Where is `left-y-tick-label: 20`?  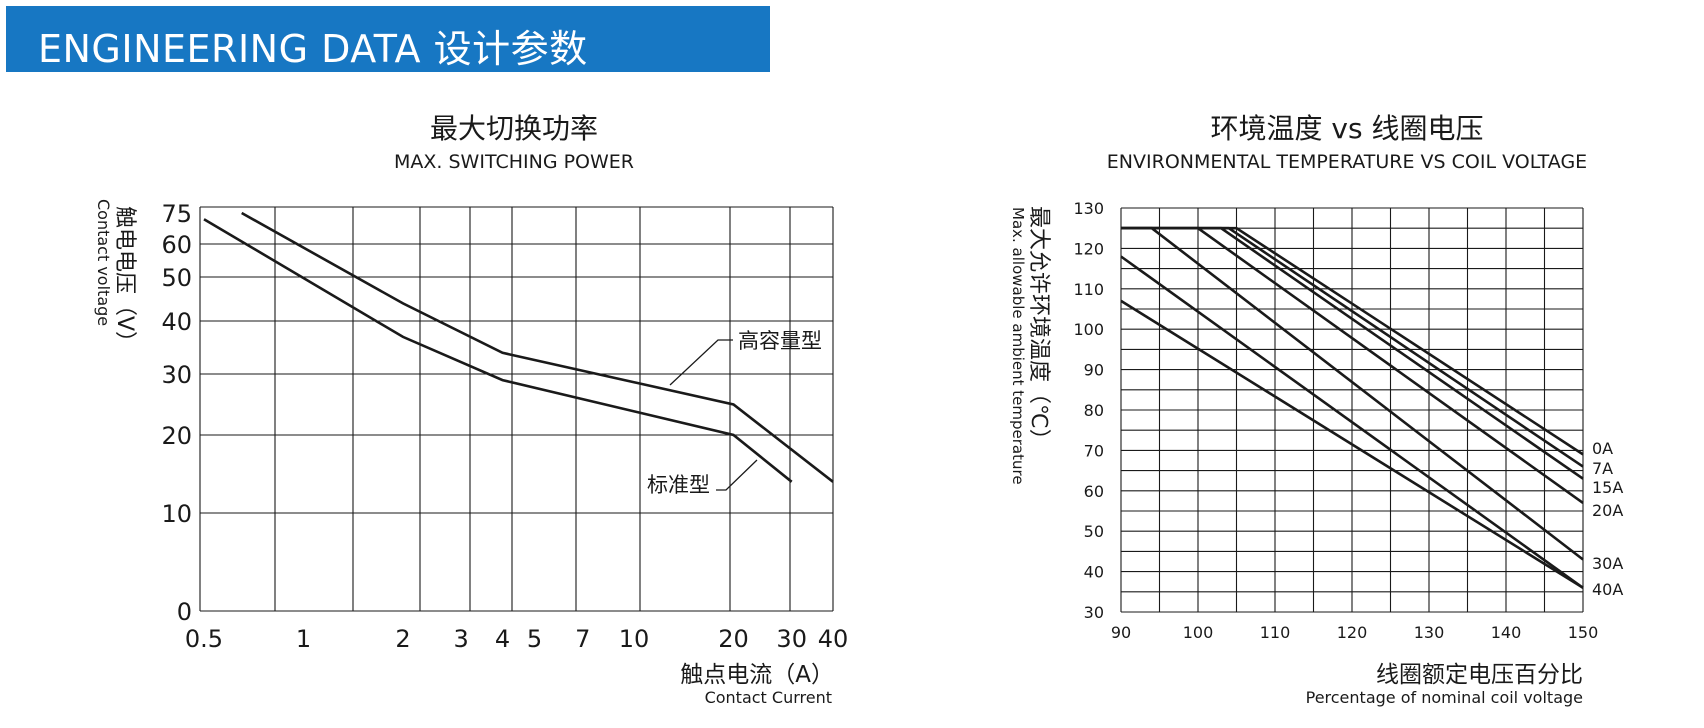 left-y-tick-label: 20 is located at coordinates (176, 436).